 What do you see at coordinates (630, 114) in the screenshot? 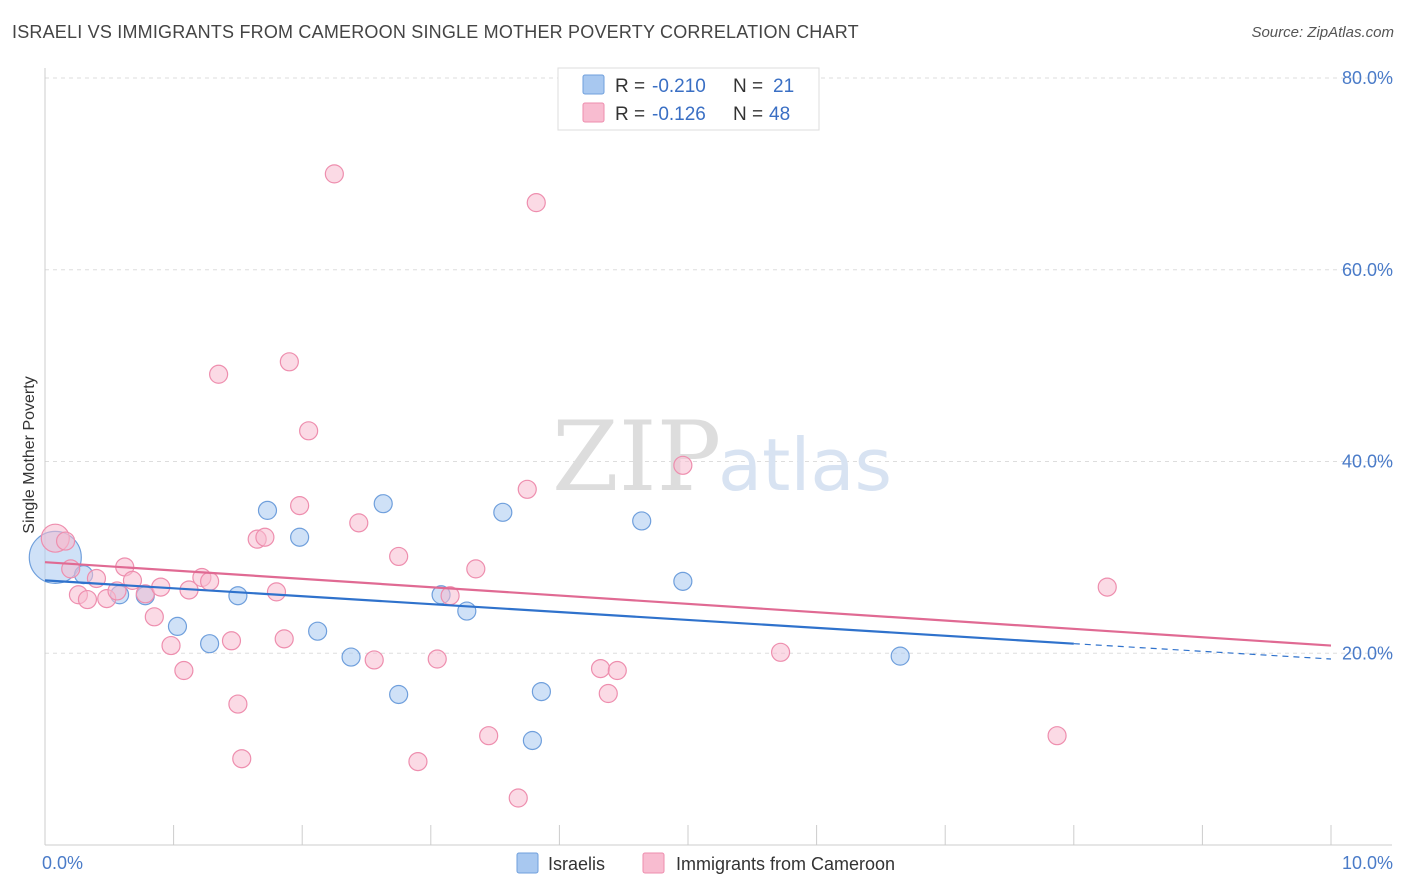
I see `legend-r-label-2: R =` at bounding box center [630, 114].